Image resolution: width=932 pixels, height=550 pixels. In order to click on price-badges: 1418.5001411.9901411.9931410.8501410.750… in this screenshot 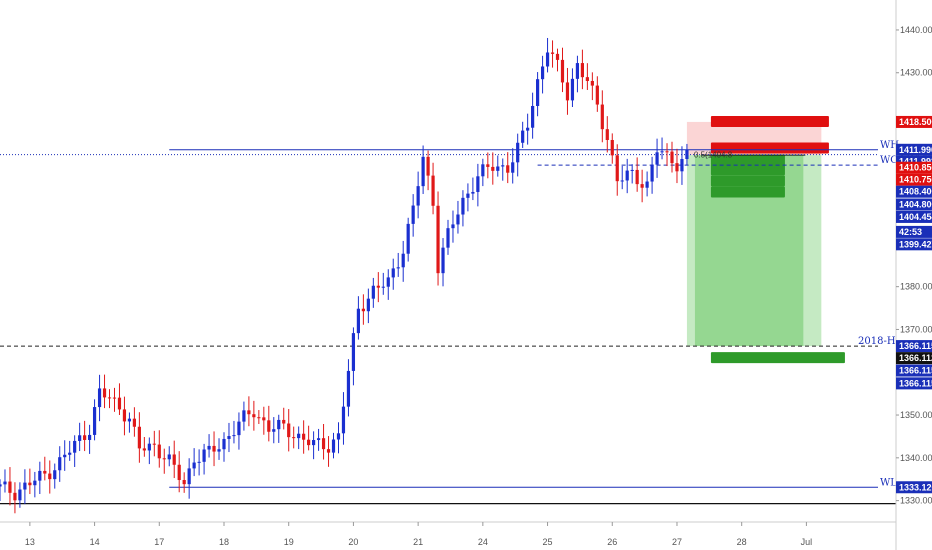, I will do `click(914, 304)`.